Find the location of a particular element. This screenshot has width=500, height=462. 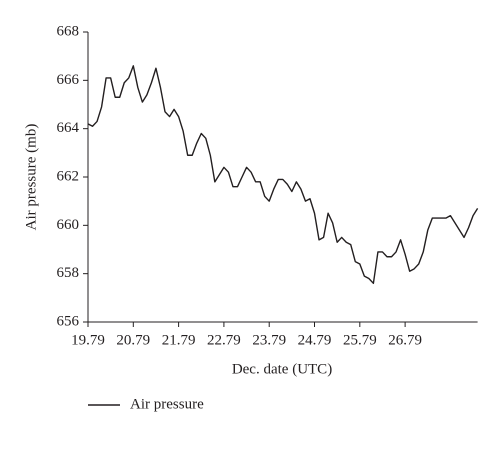

x-tick-label: 24.79 is located at coordinates (315, 340).